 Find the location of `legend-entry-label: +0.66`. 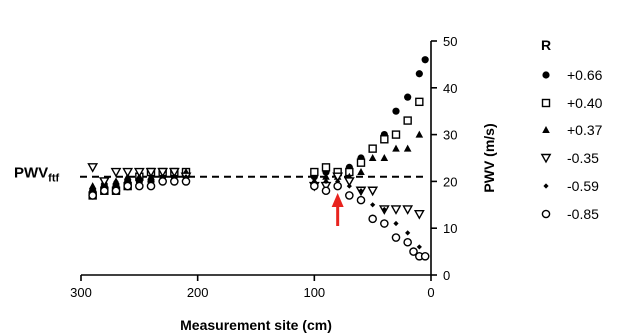

legend-entry-label: +0.66 is located at coordinates (585, 75).